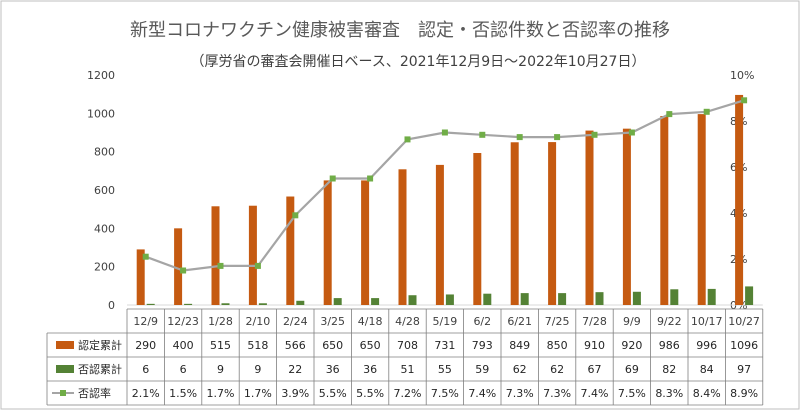  What do you see at coordinates (706, 345) in the screenshot?
I see `table-cell-recognized: 996` at bounding box center [706, 345].